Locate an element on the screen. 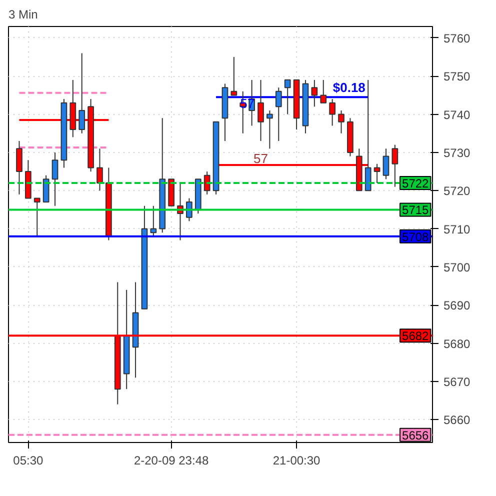  y-tick-label: 5680 is located at coordinates (457, 343).